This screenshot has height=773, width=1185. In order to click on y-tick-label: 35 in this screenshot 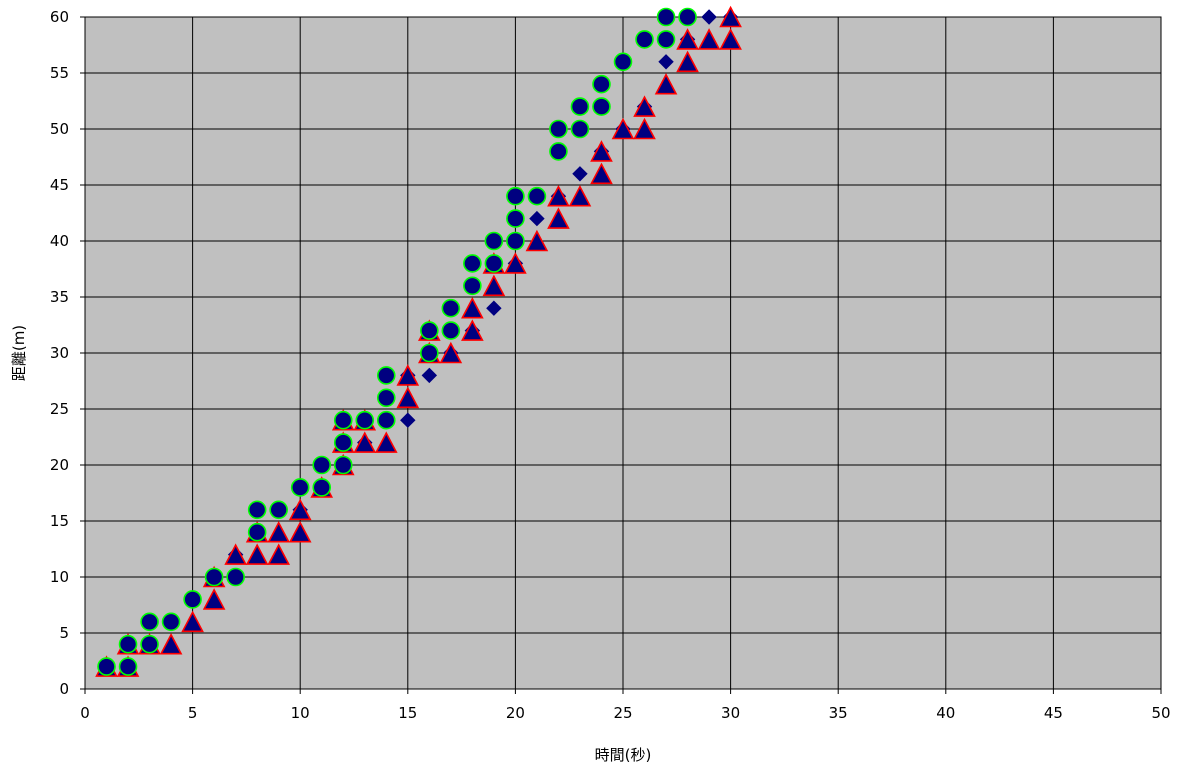, I will do `click(59, 297)`.